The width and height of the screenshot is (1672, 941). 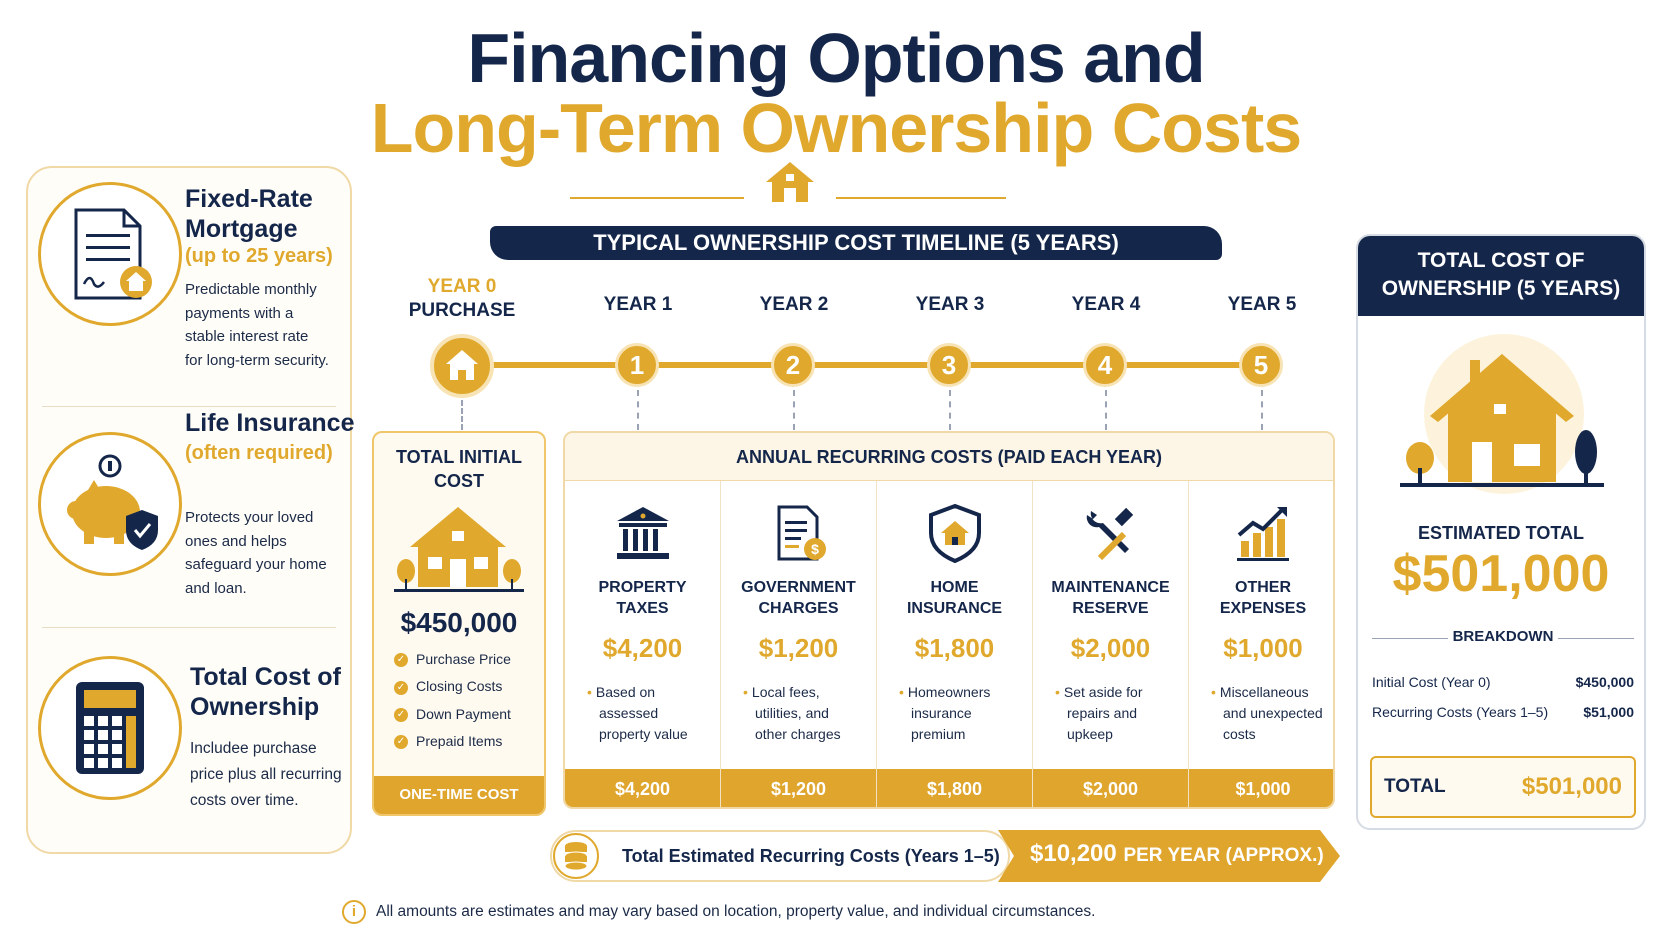 I want to click on mortgage-document-icon, so click(x=113, y=254).